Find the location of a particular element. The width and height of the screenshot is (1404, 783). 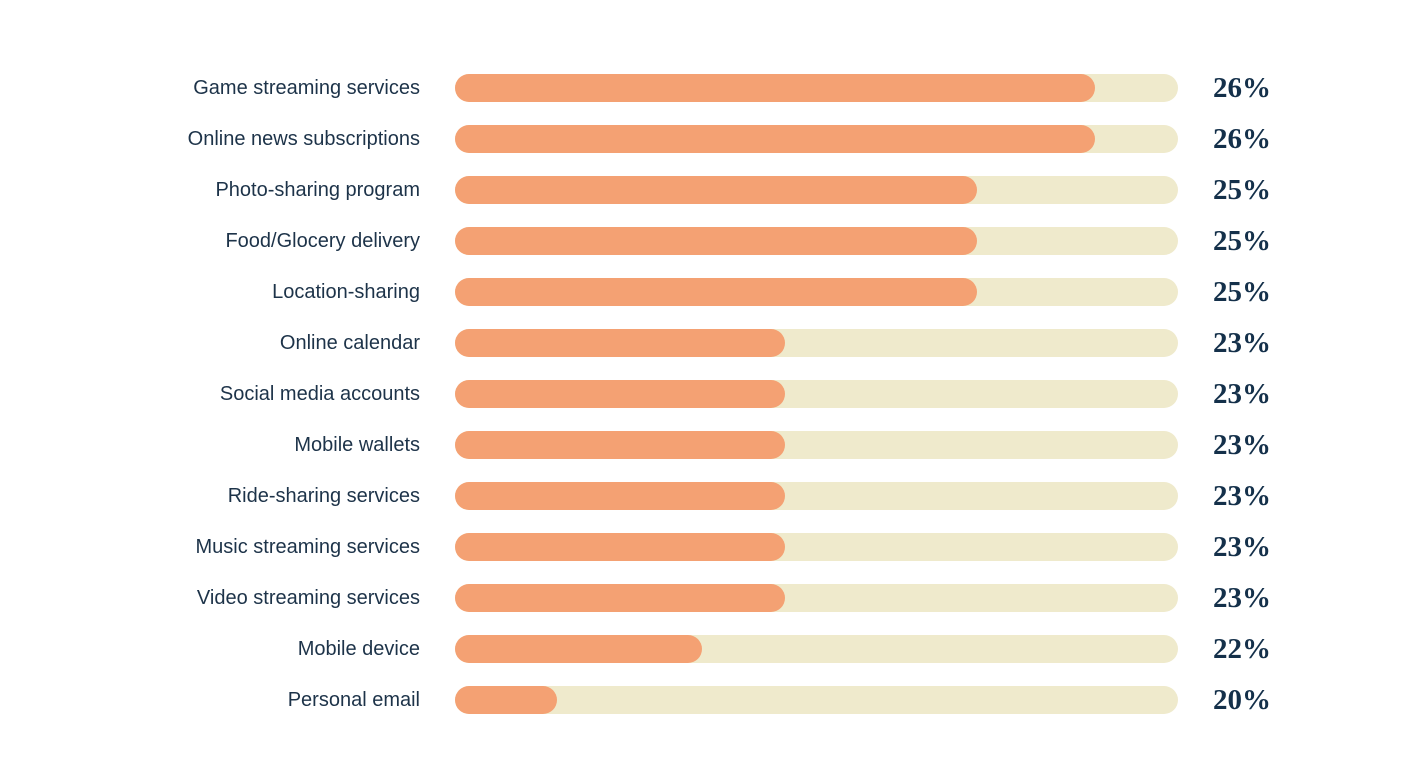

category-label: Music streaming services is located at coordinates (307, 547).